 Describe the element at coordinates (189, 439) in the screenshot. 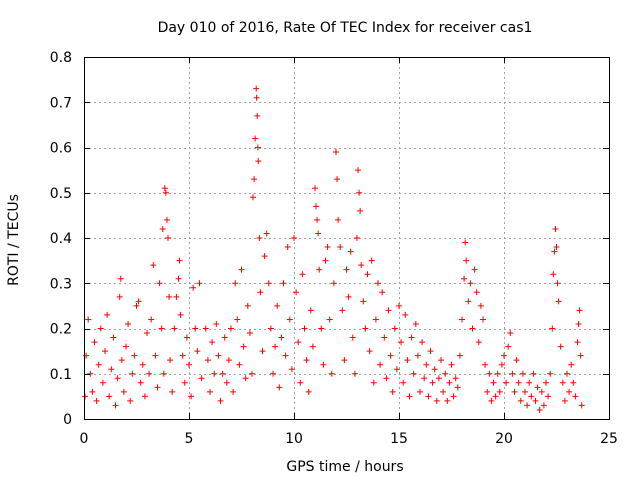

I see `x-tick-label: 5` at that location.